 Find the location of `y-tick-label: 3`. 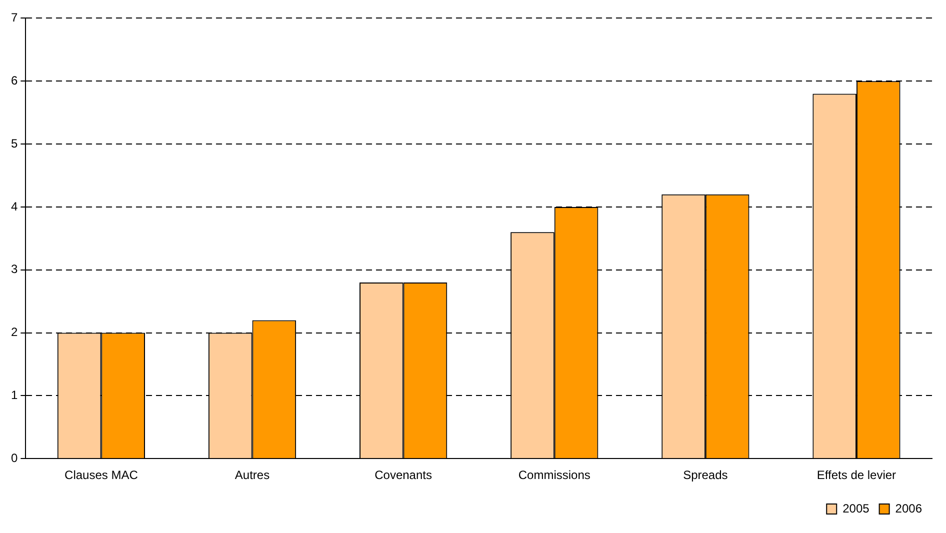

y-tick-label: 3 is located at coordinates (14, 269).